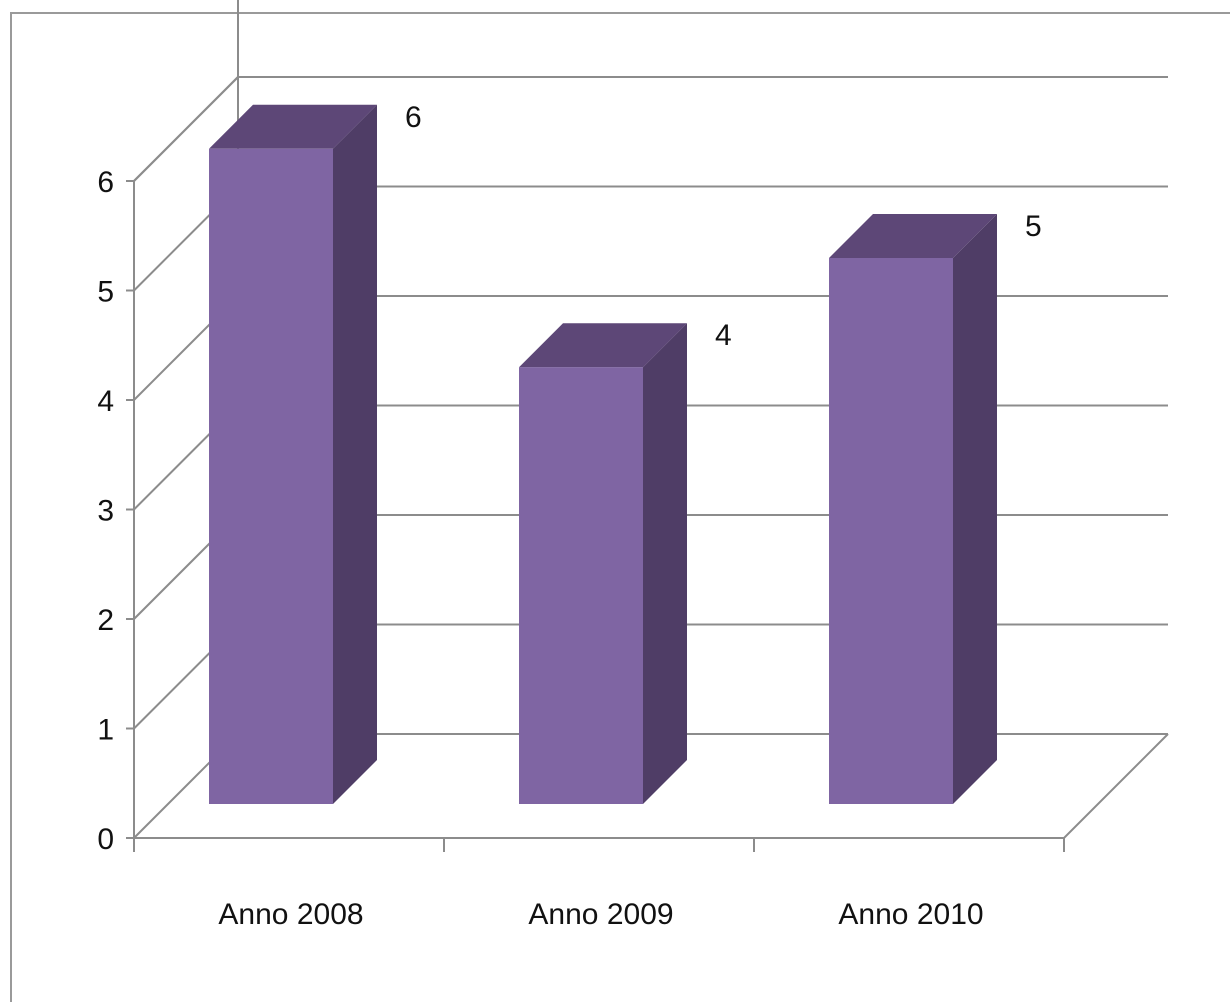 The width and height of the screenshot is (1230, 1002). I want to click on x-category-label: Anno 2010, so click(910, 914).